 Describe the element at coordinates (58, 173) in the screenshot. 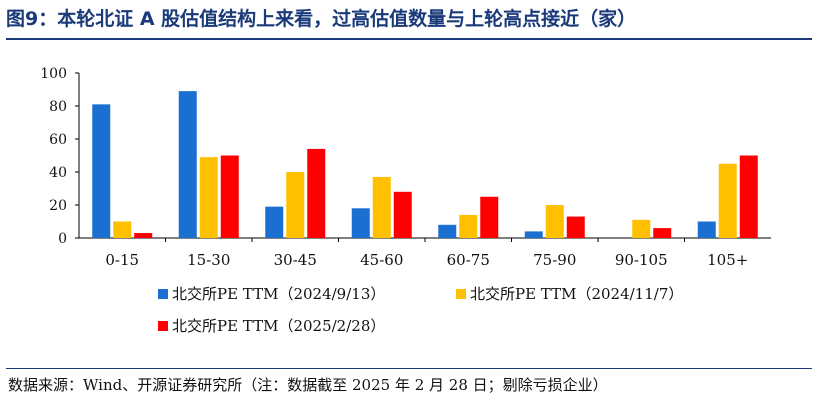

I see `y-tick-label: 40` at that location.